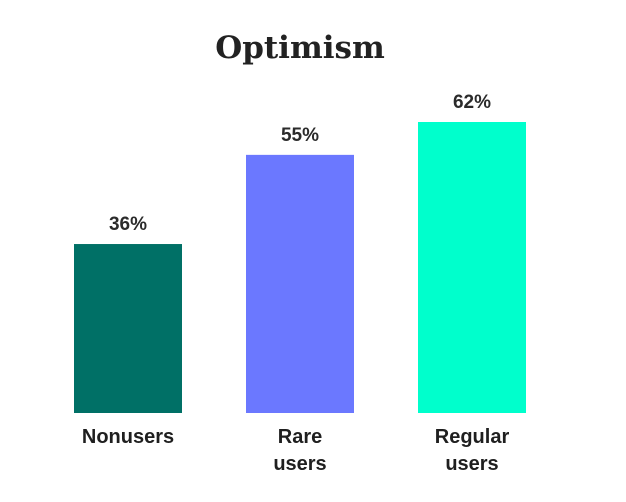  I want to click on category-label-1-line-1: users, so click(299, 464).